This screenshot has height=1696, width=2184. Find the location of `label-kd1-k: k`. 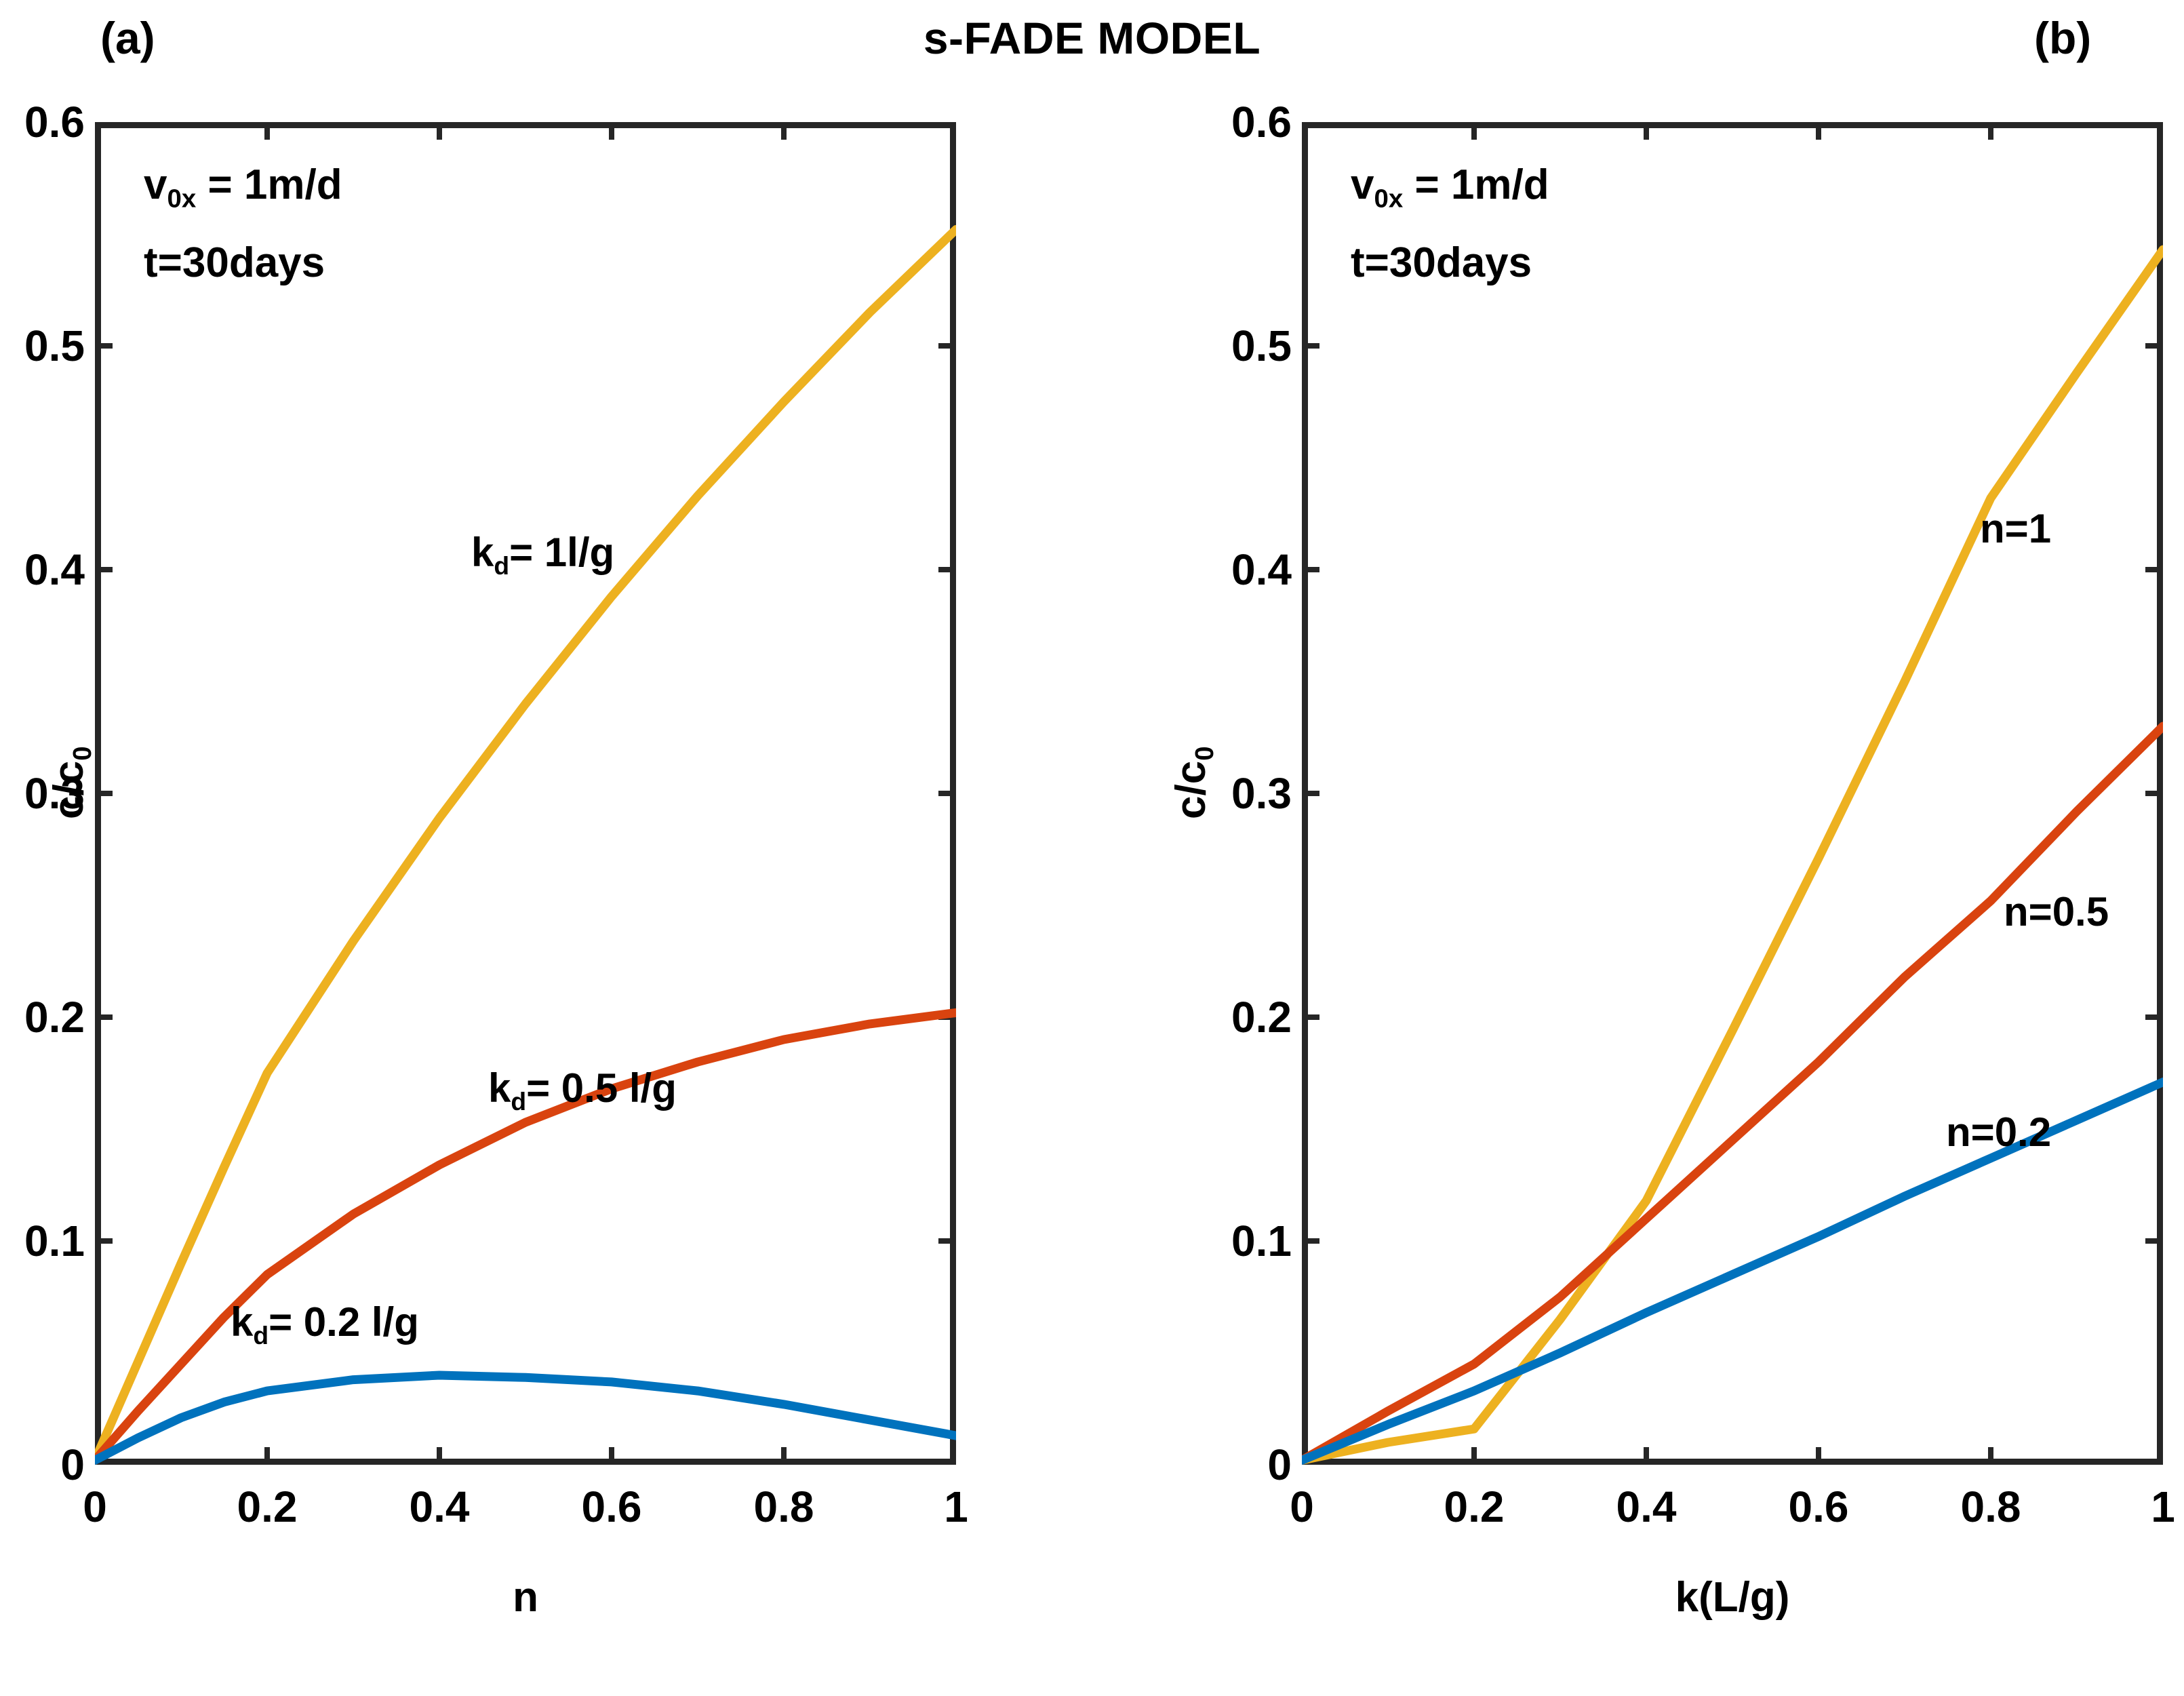

label-kd1-k: k is located at coordinates (482, 552).